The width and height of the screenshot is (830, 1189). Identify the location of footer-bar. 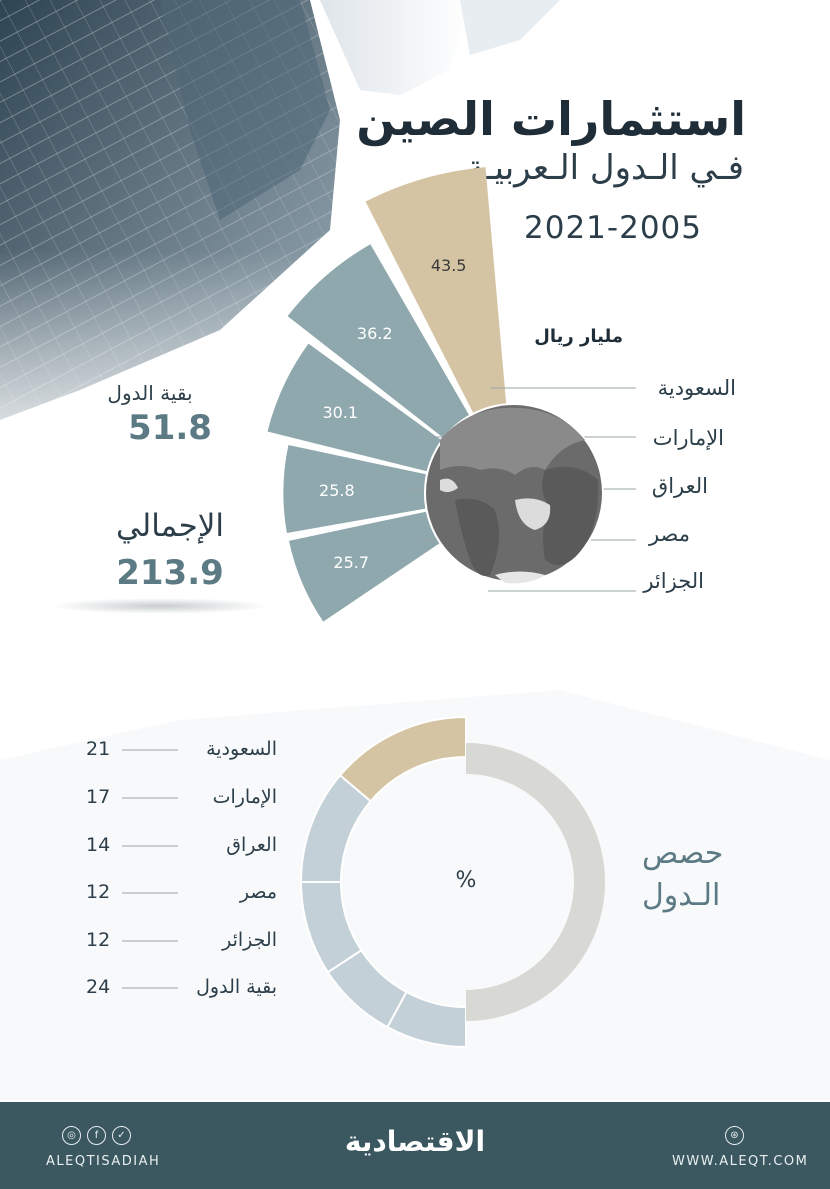
(415, 1145).